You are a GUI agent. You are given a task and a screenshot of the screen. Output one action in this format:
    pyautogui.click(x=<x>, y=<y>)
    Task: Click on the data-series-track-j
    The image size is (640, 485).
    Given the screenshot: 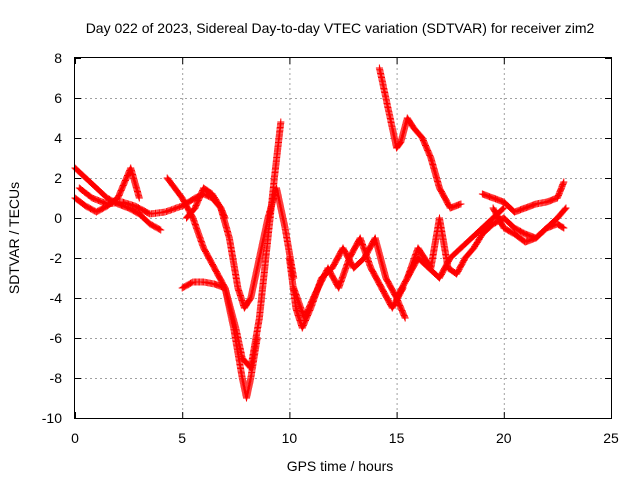 What is the action you would take?
    pyautogui.click(x=450, y=253)
    